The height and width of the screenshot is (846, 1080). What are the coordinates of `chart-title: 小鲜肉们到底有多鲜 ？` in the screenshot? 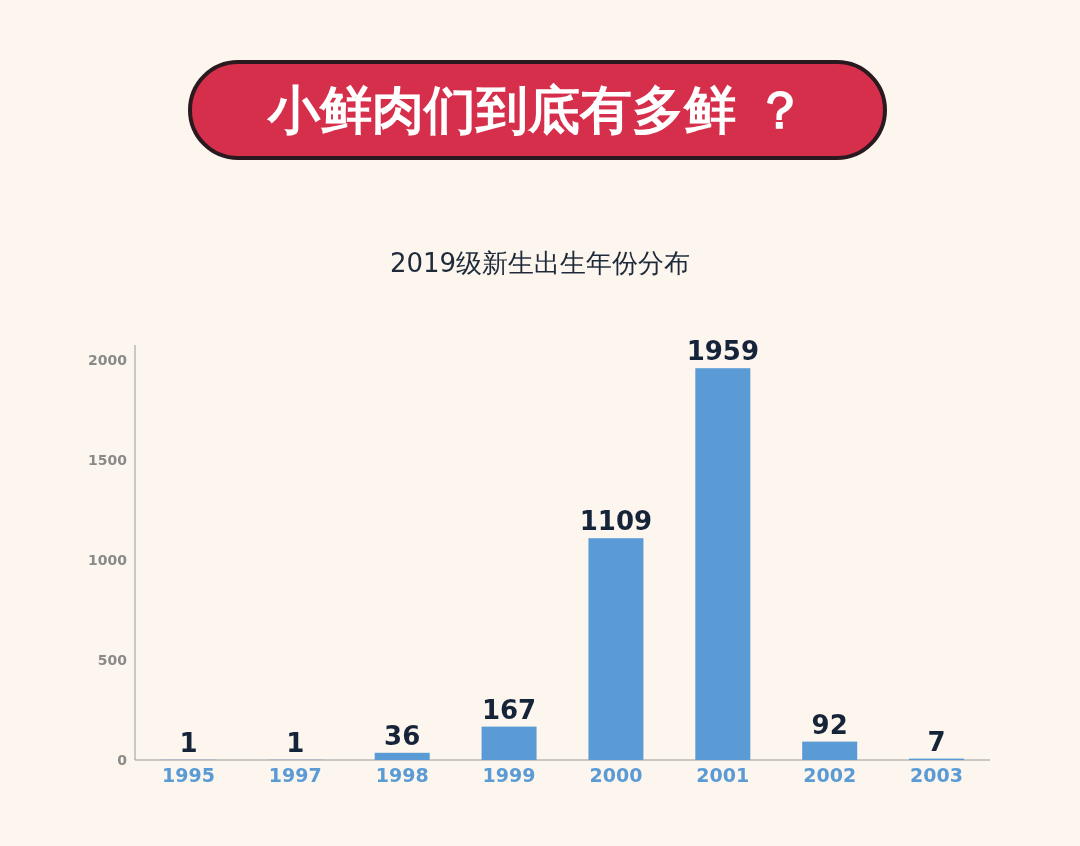 It's located at (536, 110).